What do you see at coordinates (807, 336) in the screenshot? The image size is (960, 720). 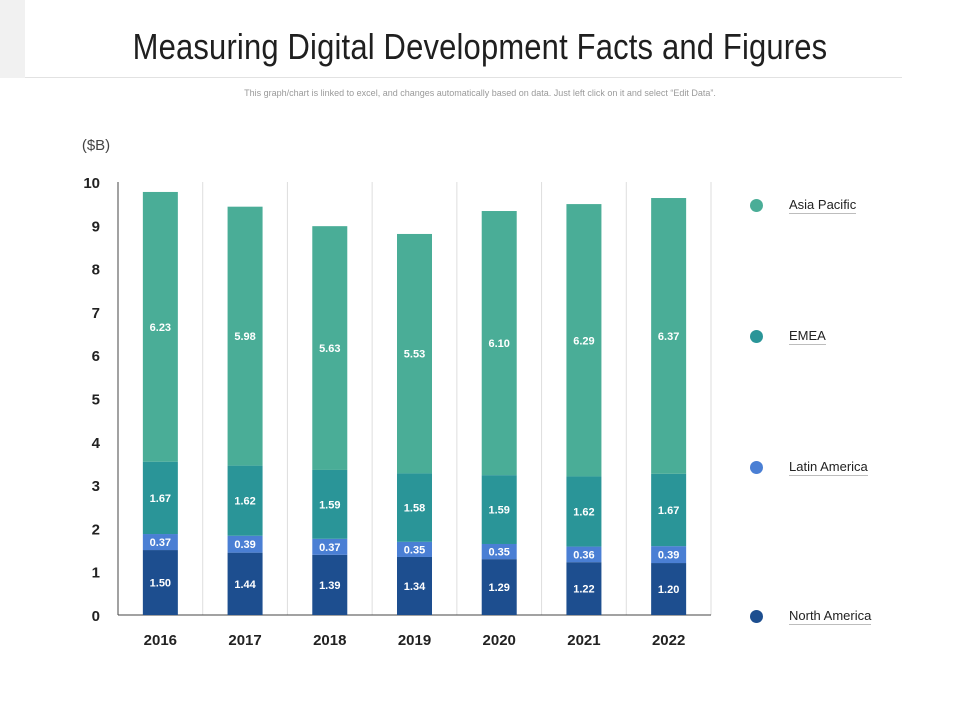 I see `legend-label: EMEA` at bounding box center [807, 336].